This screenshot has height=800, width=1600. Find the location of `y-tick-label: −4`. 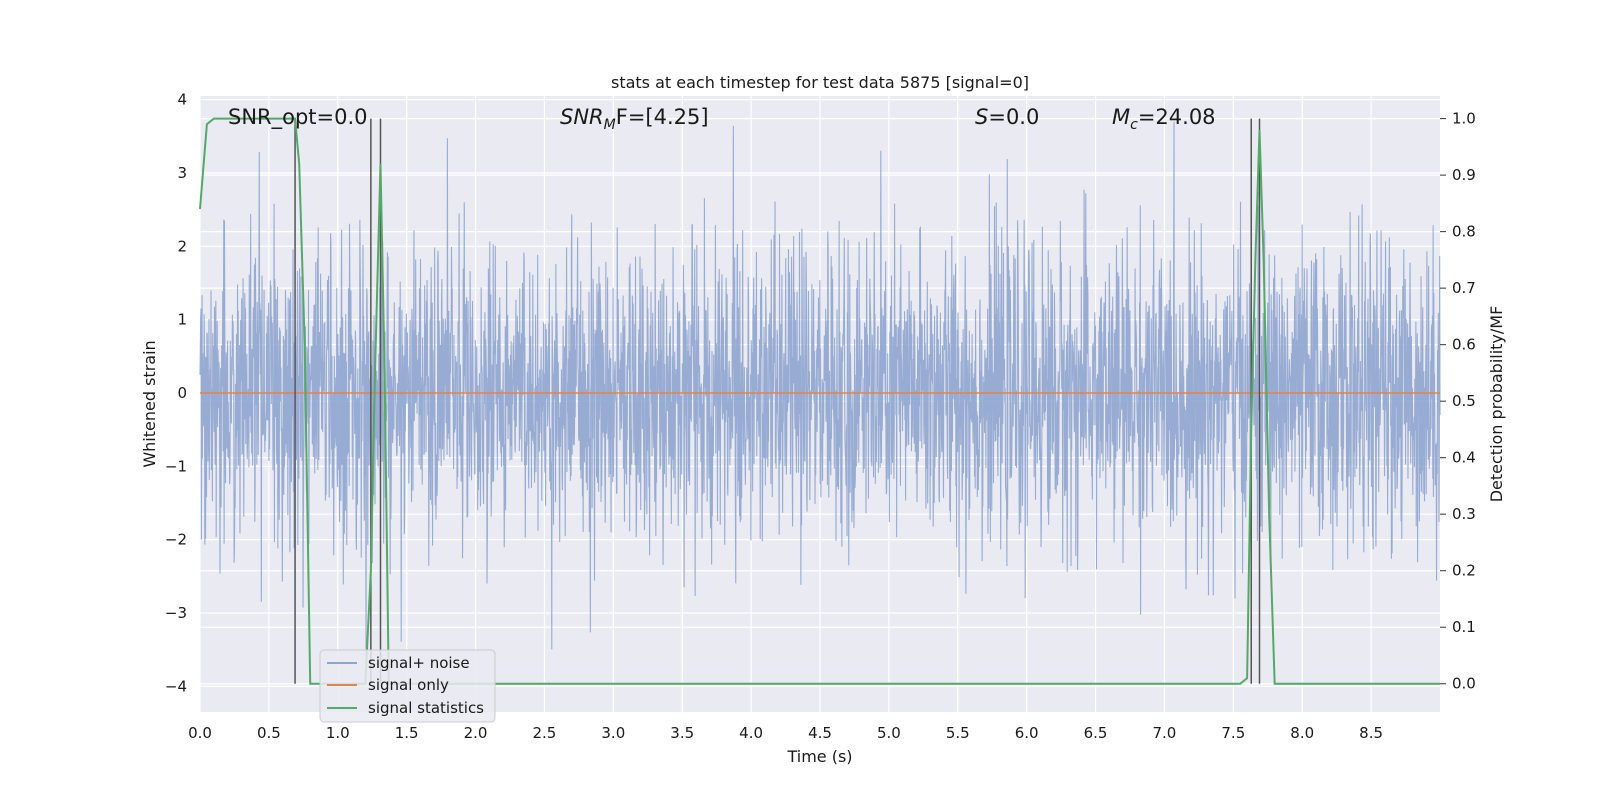

y-tick-label: −4 is located at coordinates (176, 686).